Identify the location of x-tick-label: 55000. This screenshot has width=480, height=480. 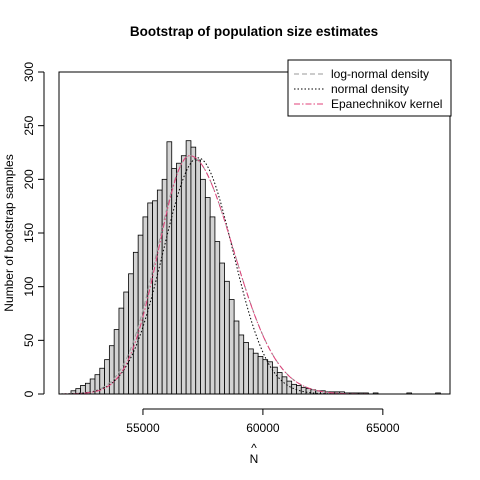
(143, 428).